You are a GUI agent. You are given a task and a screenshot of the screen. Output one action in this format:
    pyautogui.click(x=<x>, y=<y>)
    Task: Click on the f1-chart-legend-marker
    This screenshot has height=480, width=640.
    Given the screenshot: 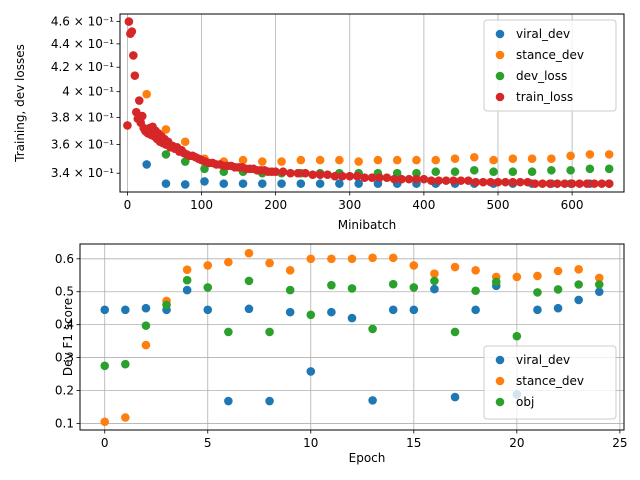 What is the action you would take?
    pyautogui.click(x=500, y=360)
    